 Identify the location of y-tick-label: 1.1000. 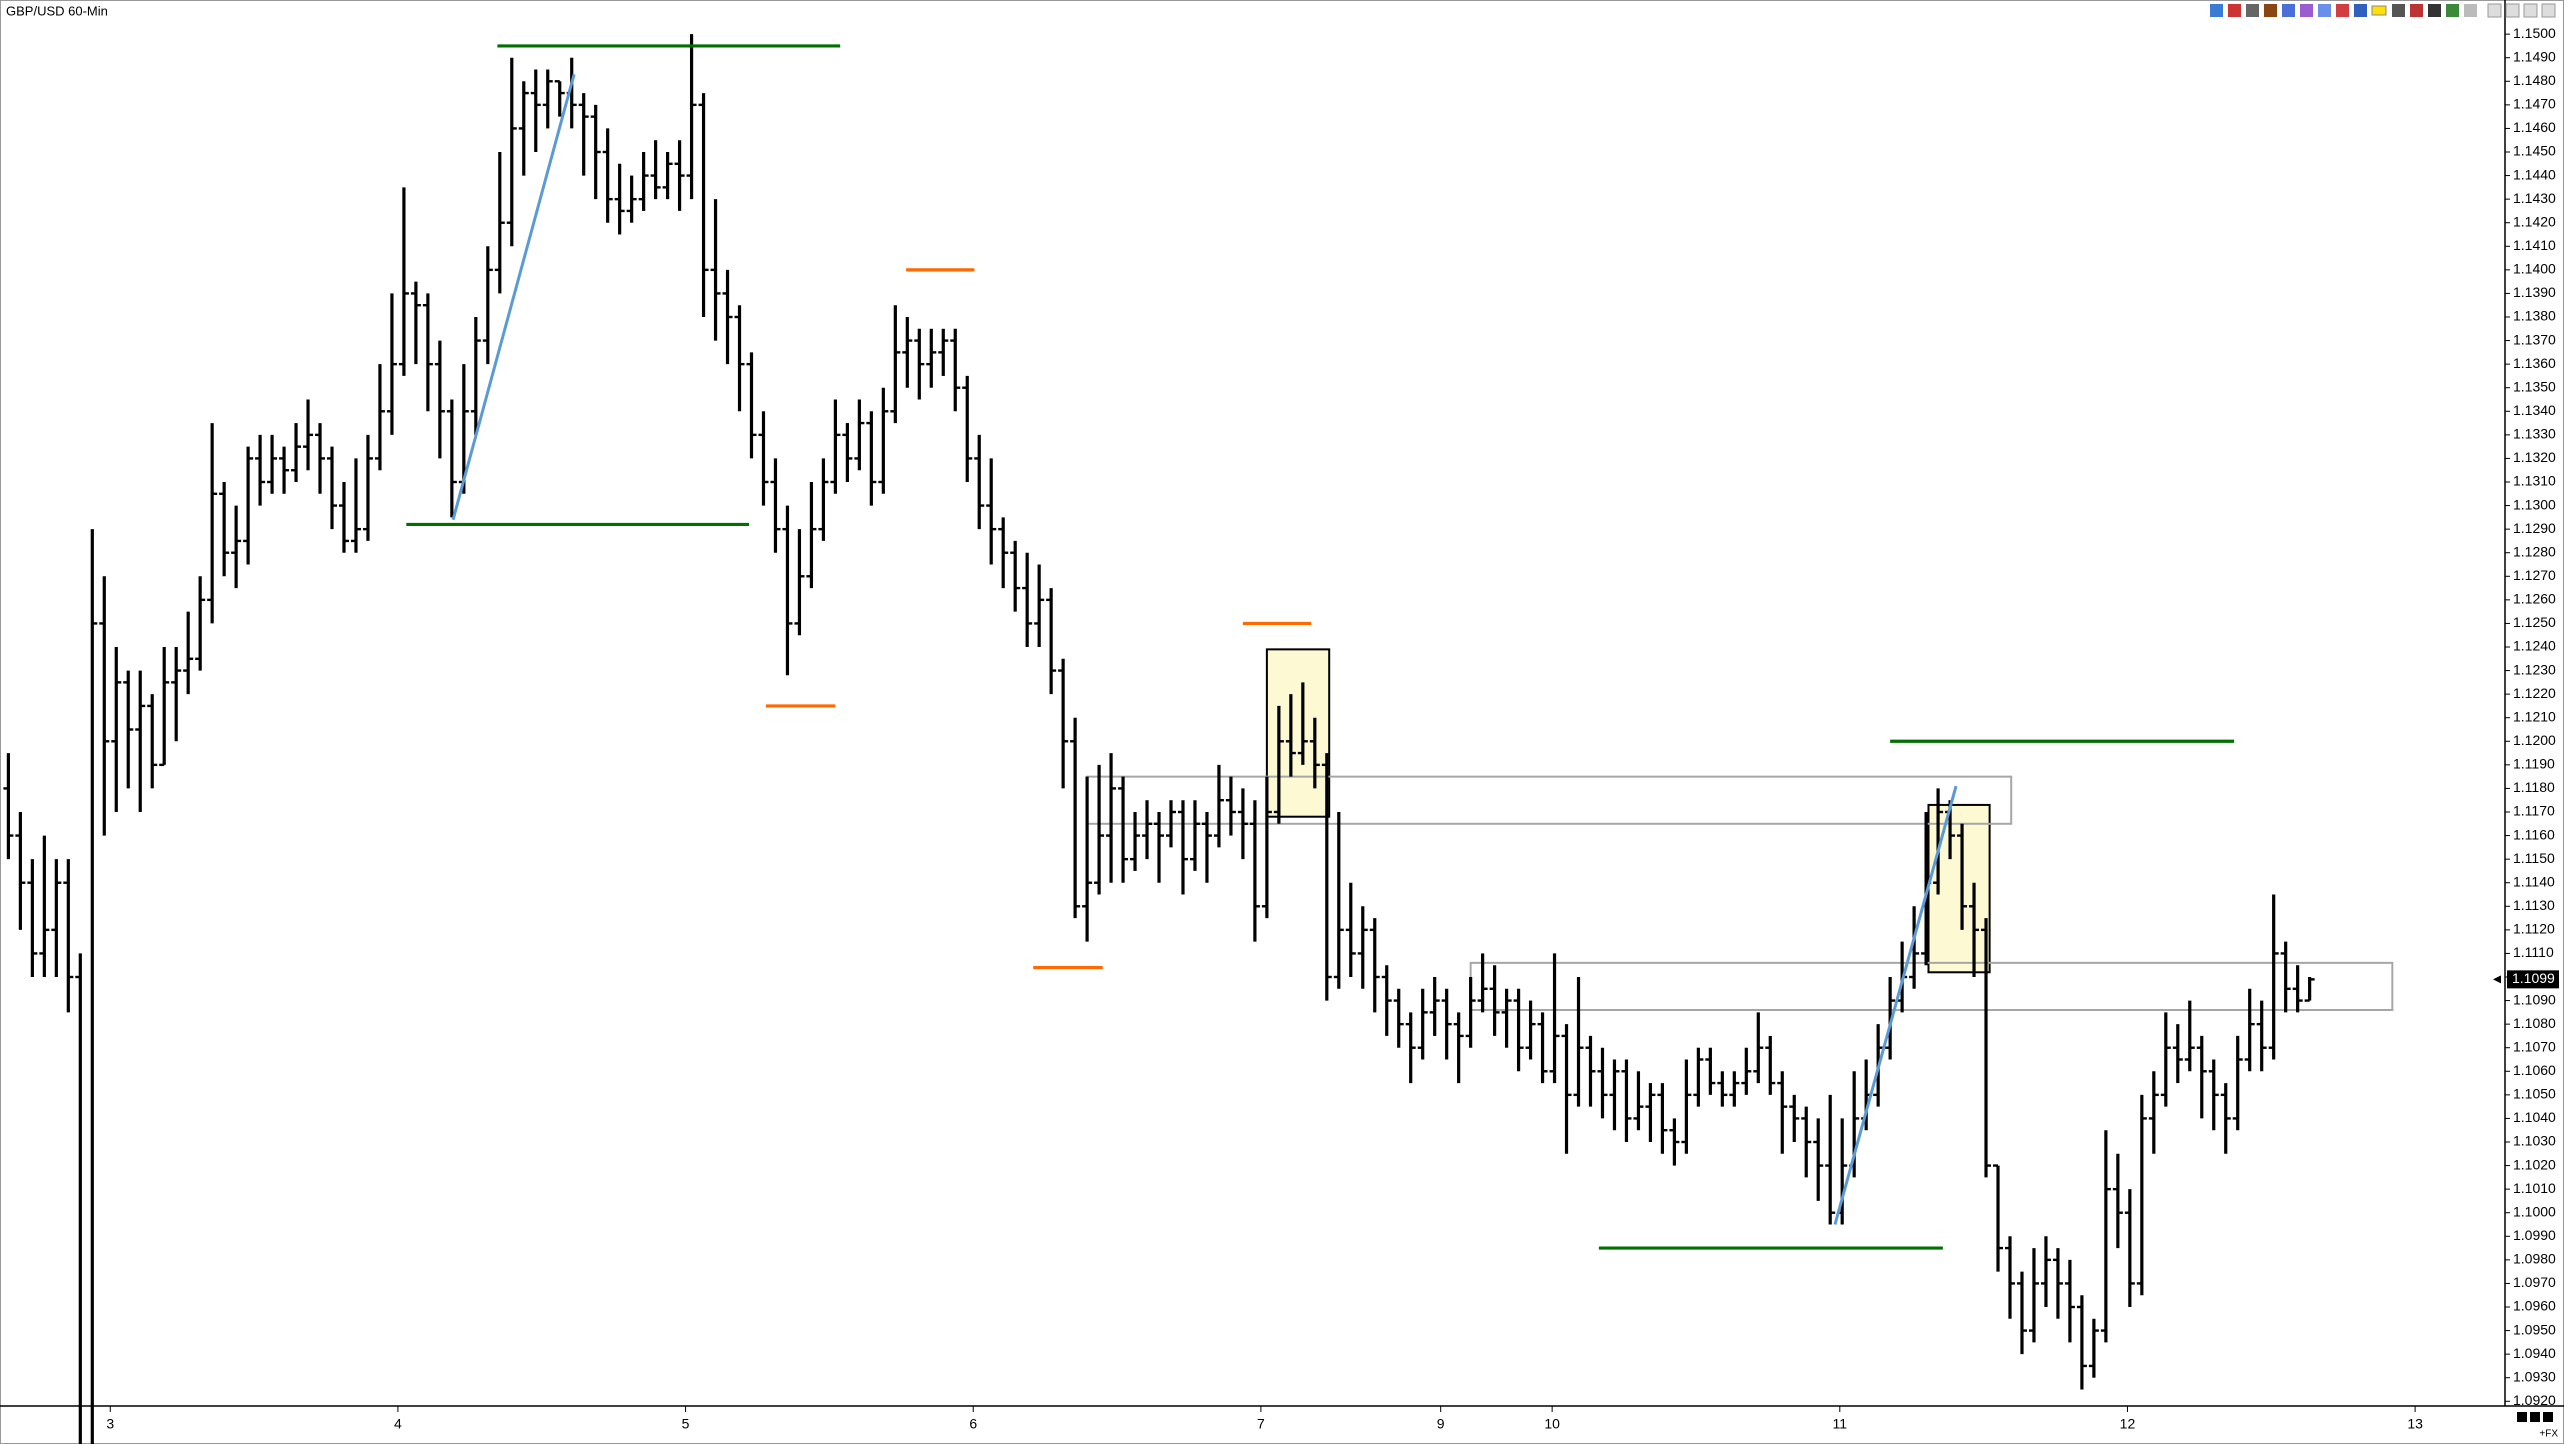
(2534, 1211).